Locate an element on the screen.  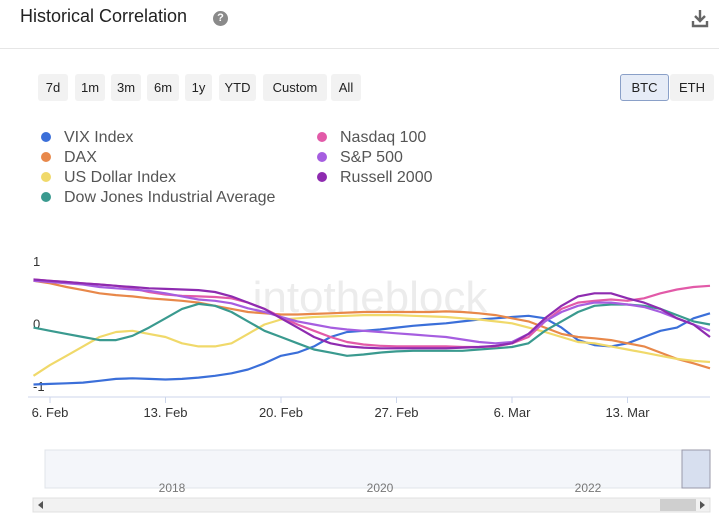
title: Historical Correlation is located at coordinates (104, 16).